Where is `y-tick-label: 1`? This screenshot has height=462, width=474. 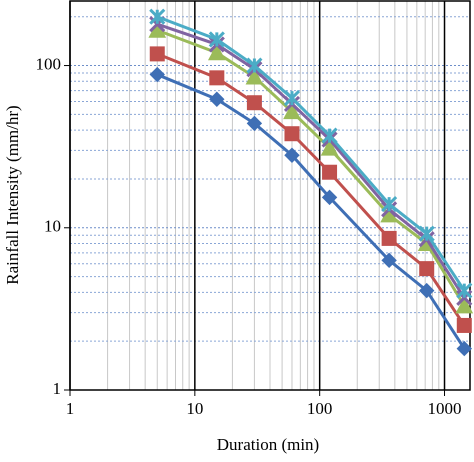
y-tick-label: 1 is located at coordinates (57, 388).